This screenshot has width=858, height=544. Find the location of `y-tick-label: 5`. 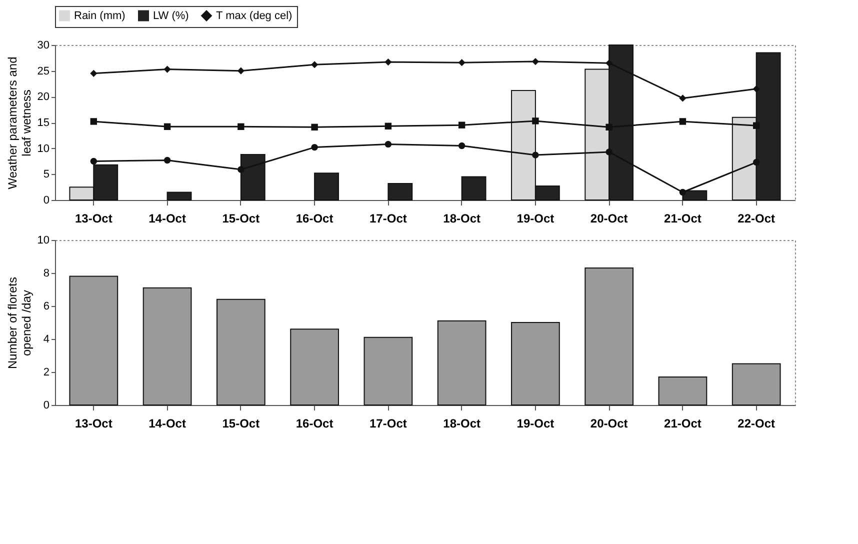

y-tick-label: 5 is located at coordinates (46, 174).